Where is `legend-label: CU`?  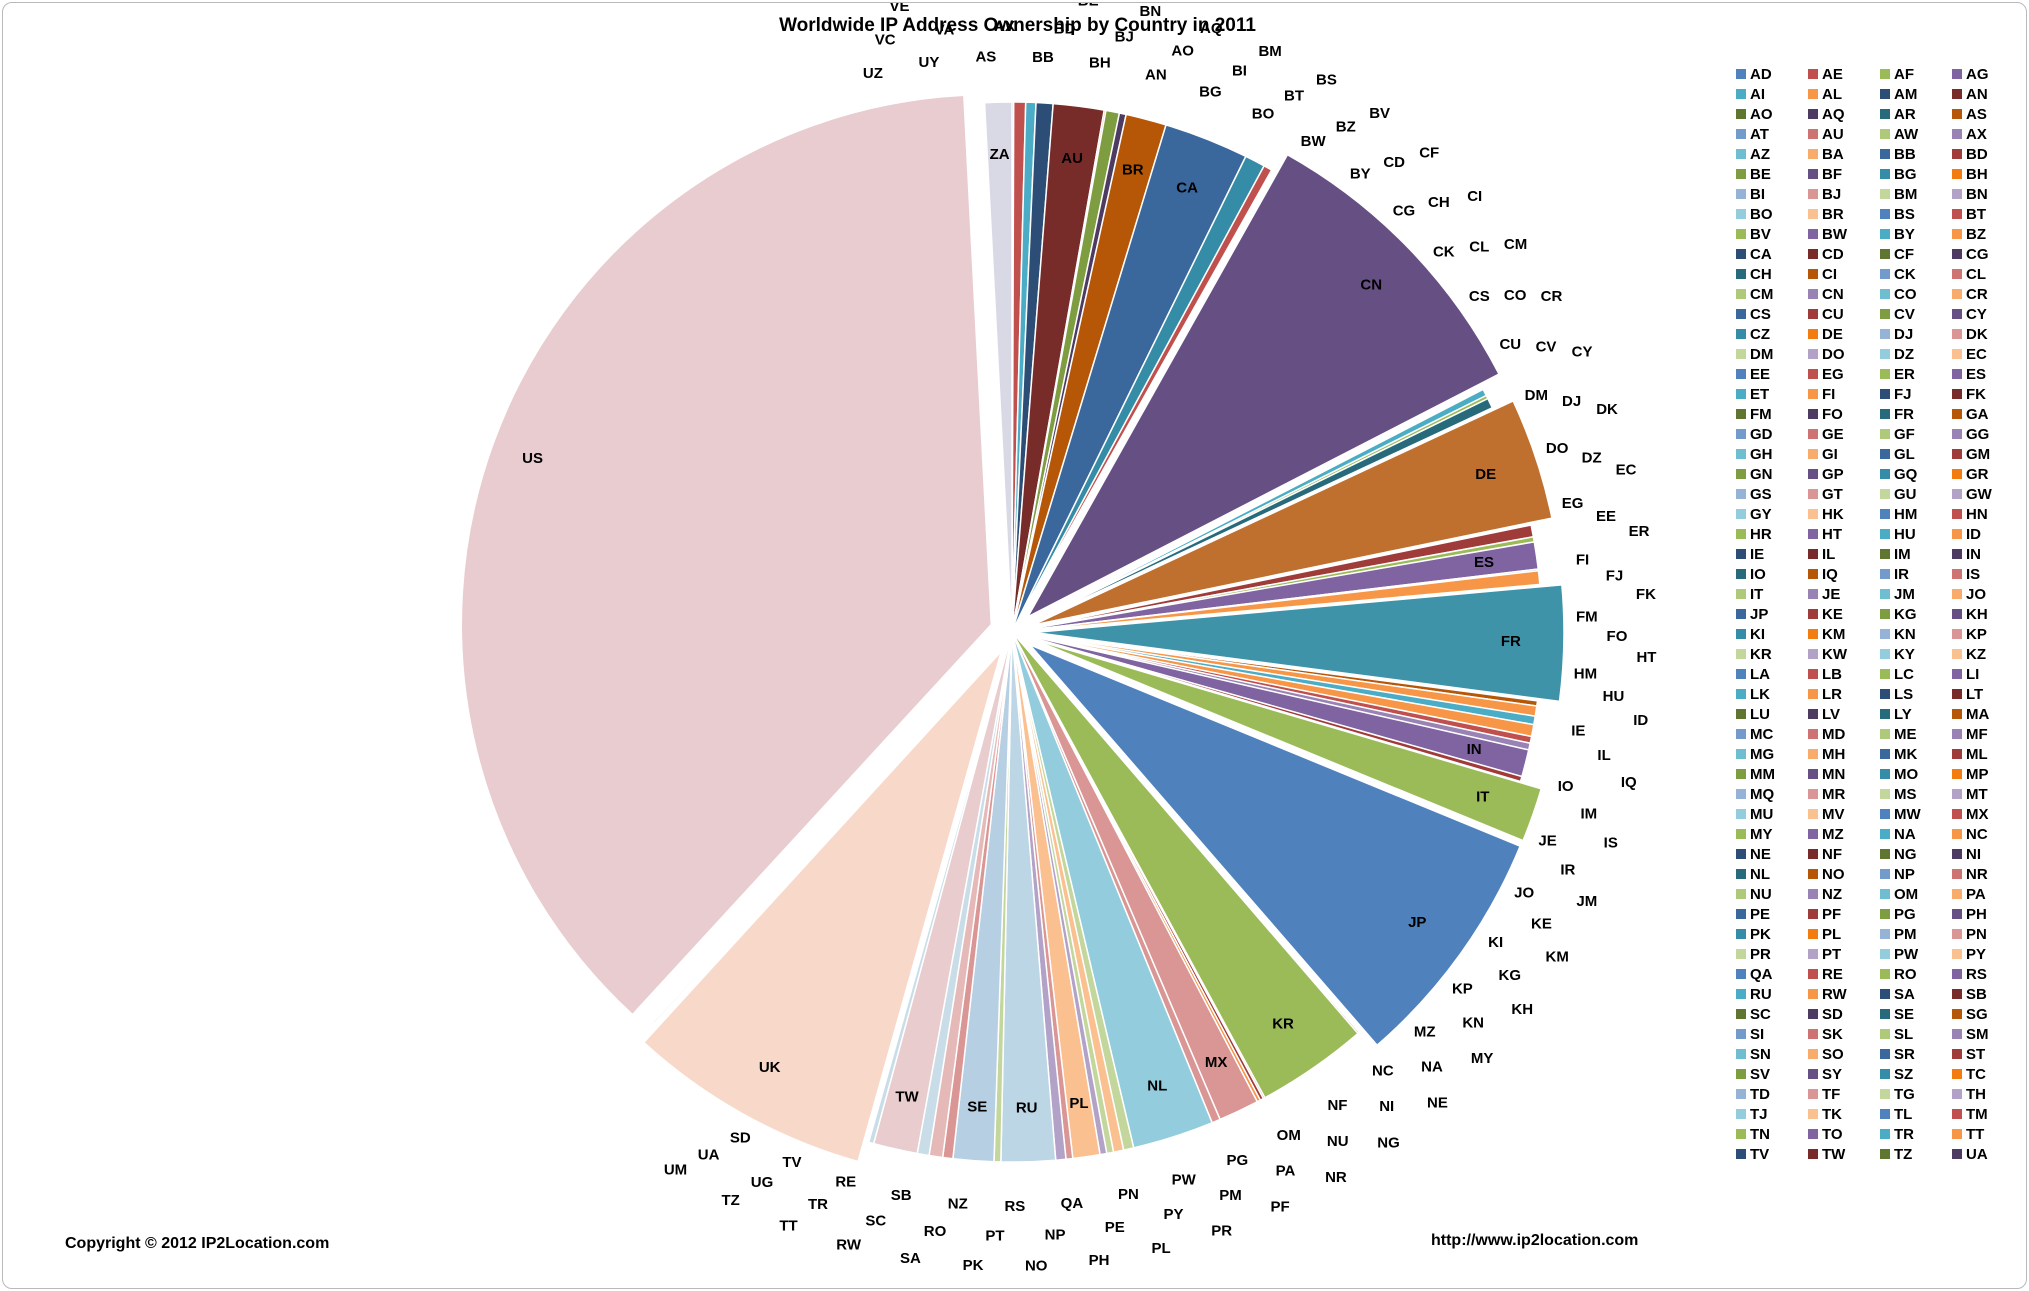 legend-label: CU is located at coordinates (1833, 314).